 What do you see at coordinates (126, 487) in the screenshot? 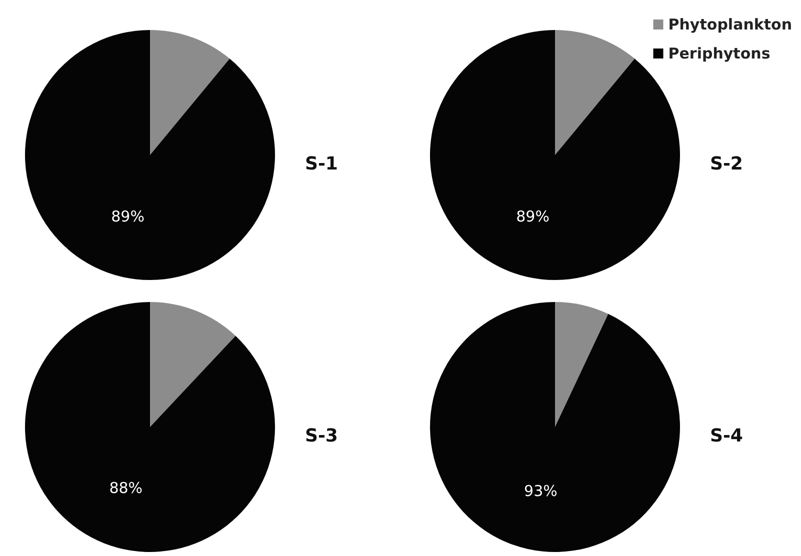
I see `data-label: 88%` at bounding box center [126, 487].